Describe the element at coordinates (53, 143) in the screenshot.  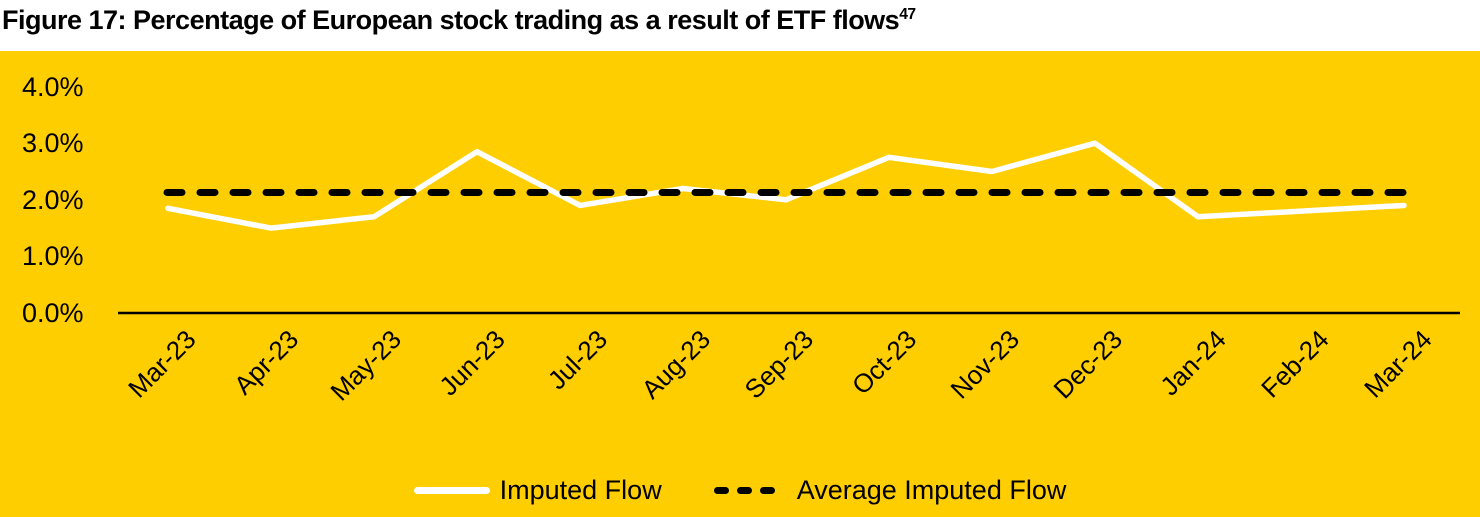
I see `y-axis-tick-label: 3.0%` at that location.